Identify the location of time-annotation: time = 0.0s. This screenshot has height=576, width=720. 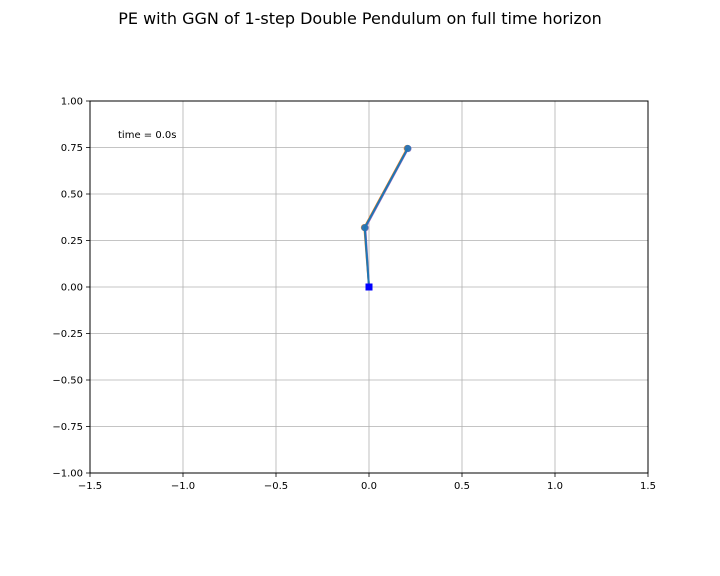
(147, 135).